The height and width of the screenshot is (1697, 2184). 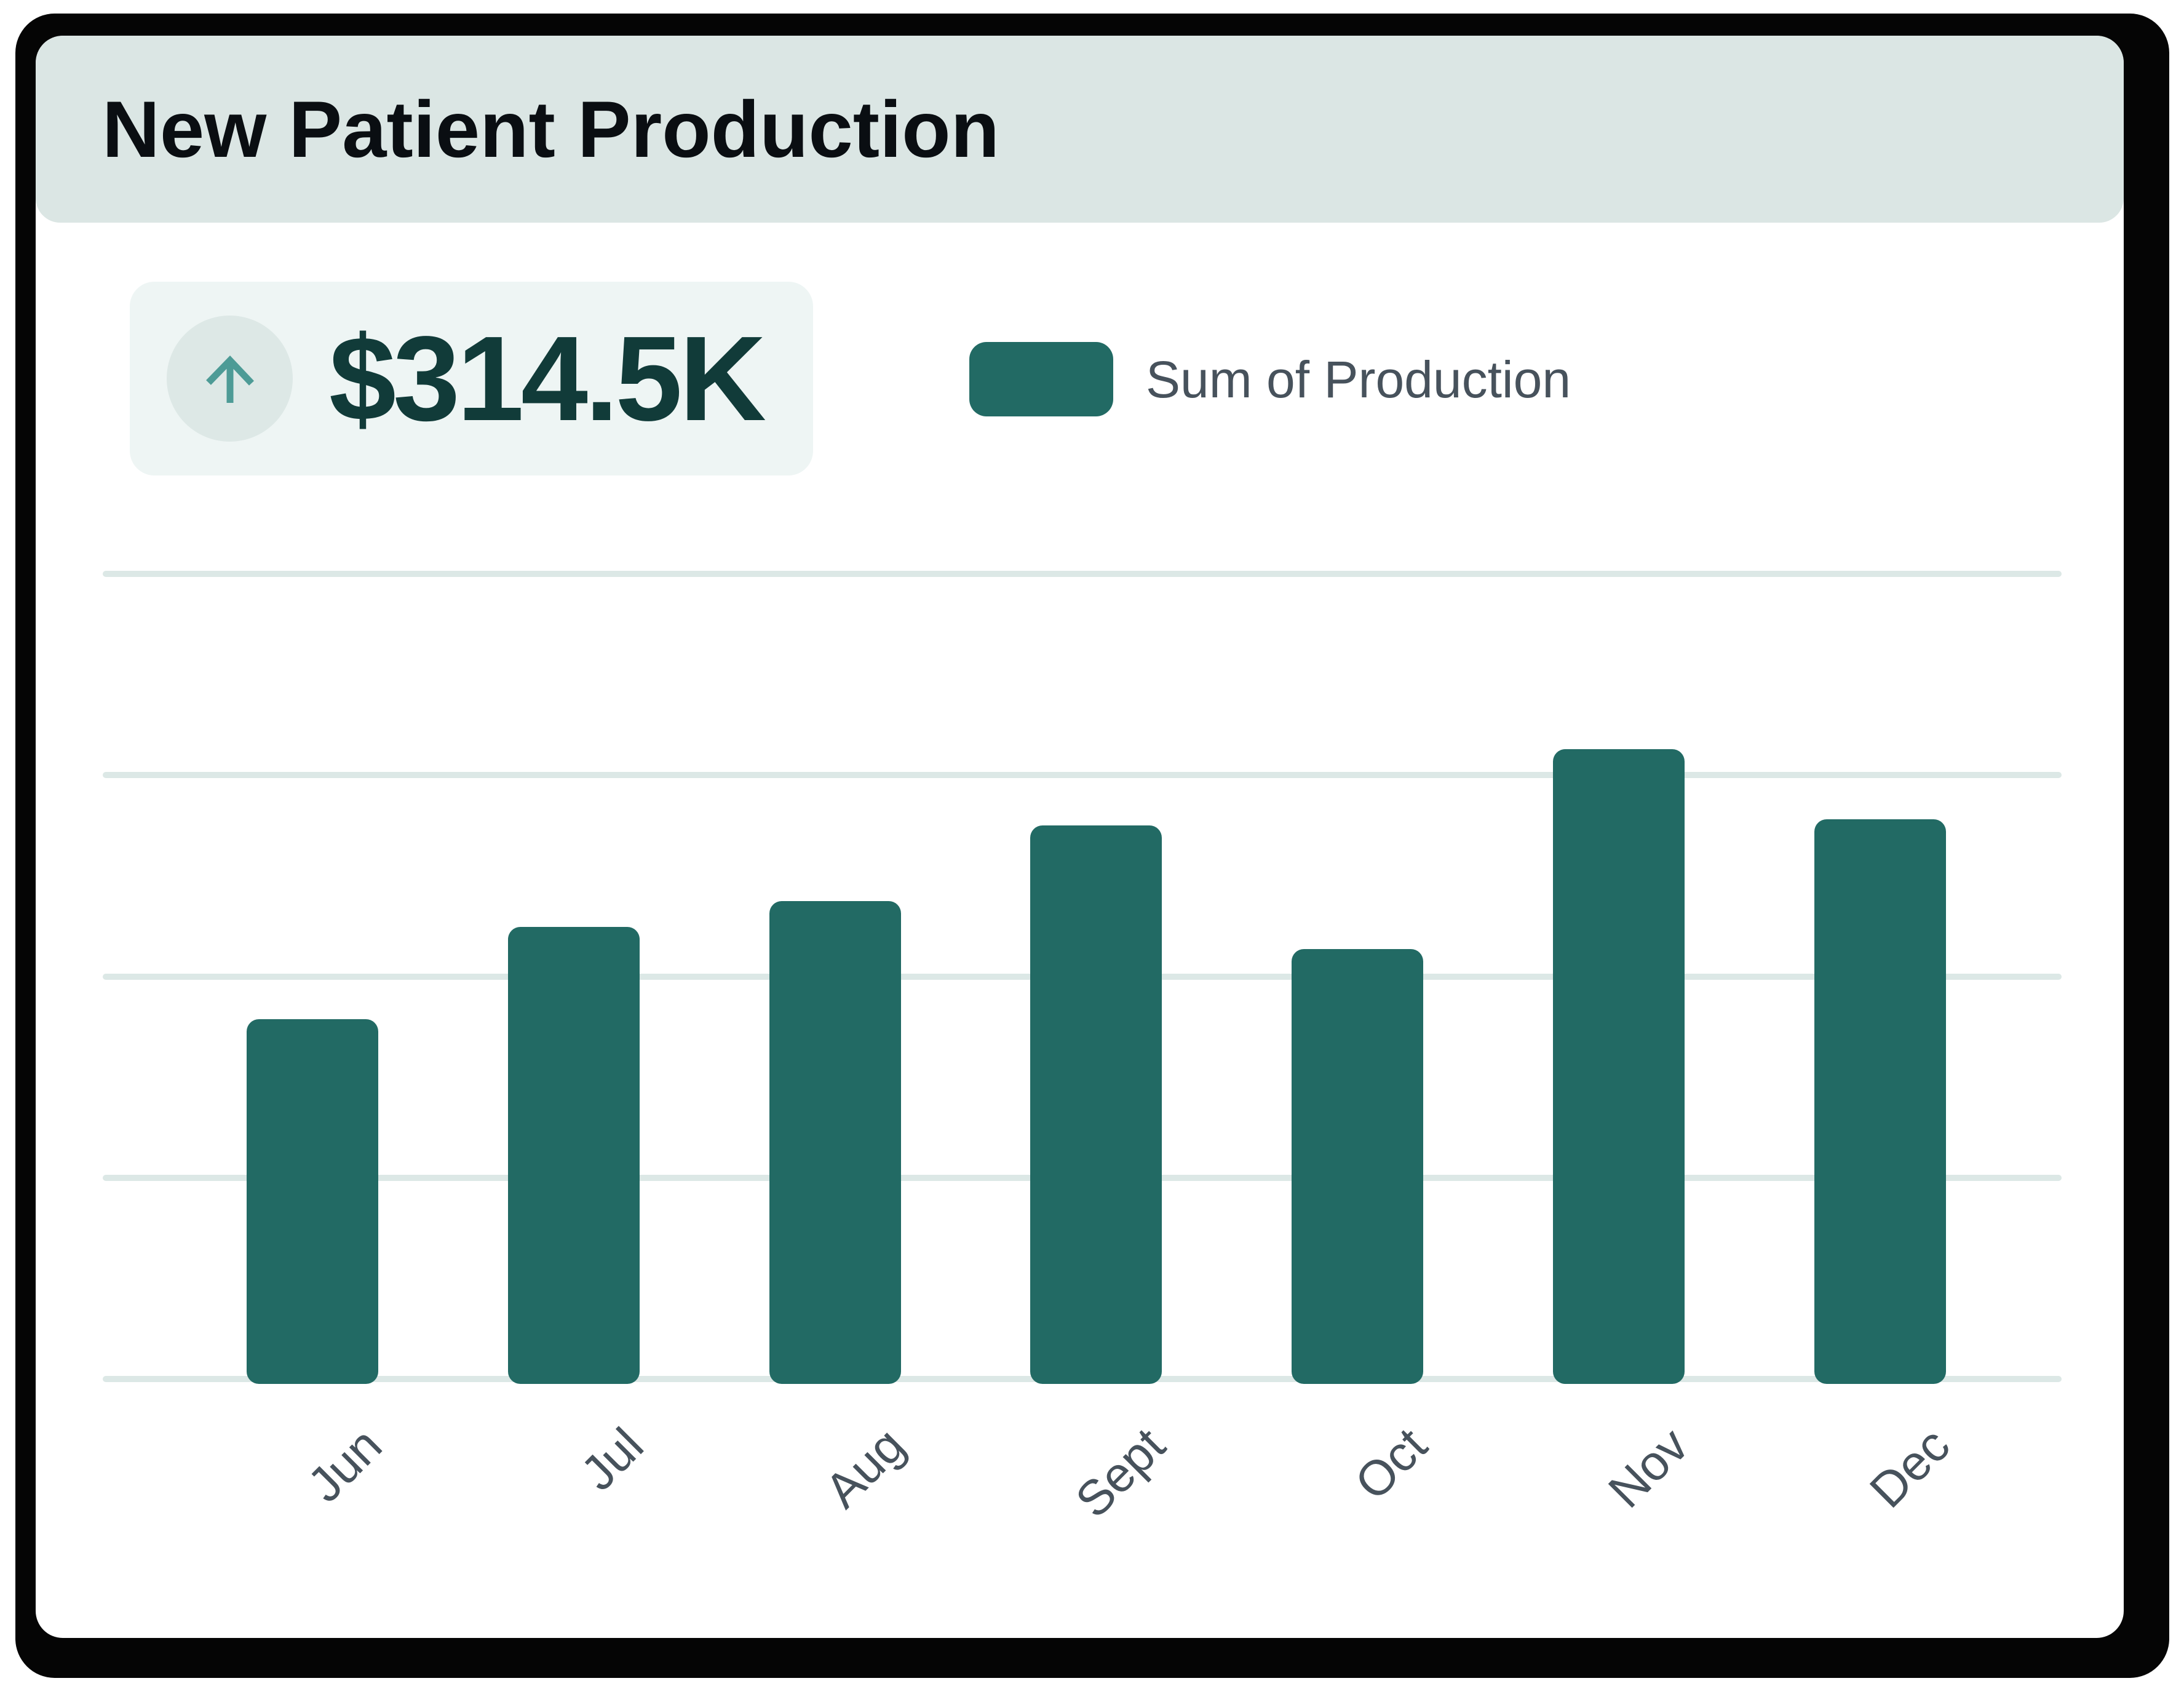 I want to click on card-header: New Patient Production, so click(x=1080, y=129).